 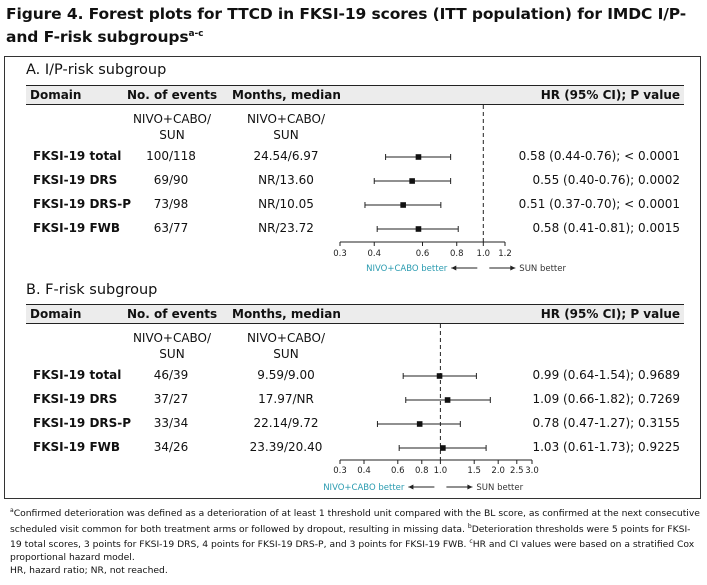 What do you see at coordinates (96, 70) in the screenshot?
I see `panel-a-title: A. I/P-risk subgroup` at bounding box center [96, 70].